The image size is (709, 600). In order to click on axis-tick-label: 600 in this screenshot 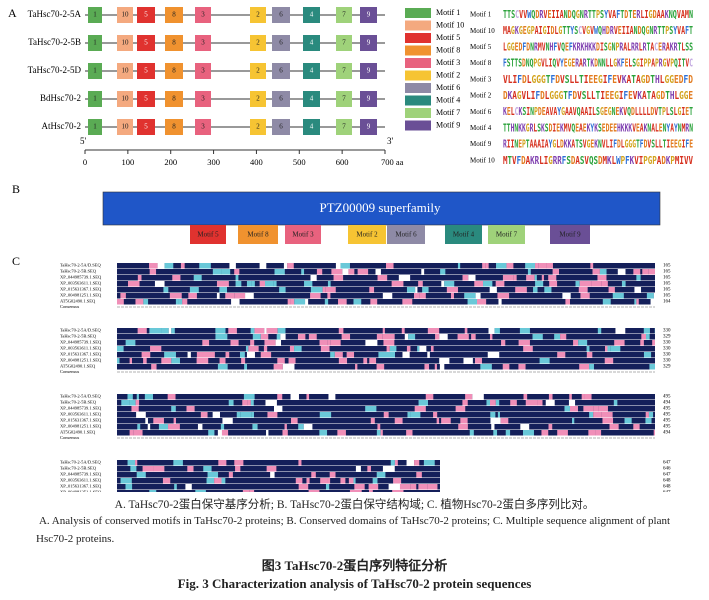, I will do `click(342, 162)`.